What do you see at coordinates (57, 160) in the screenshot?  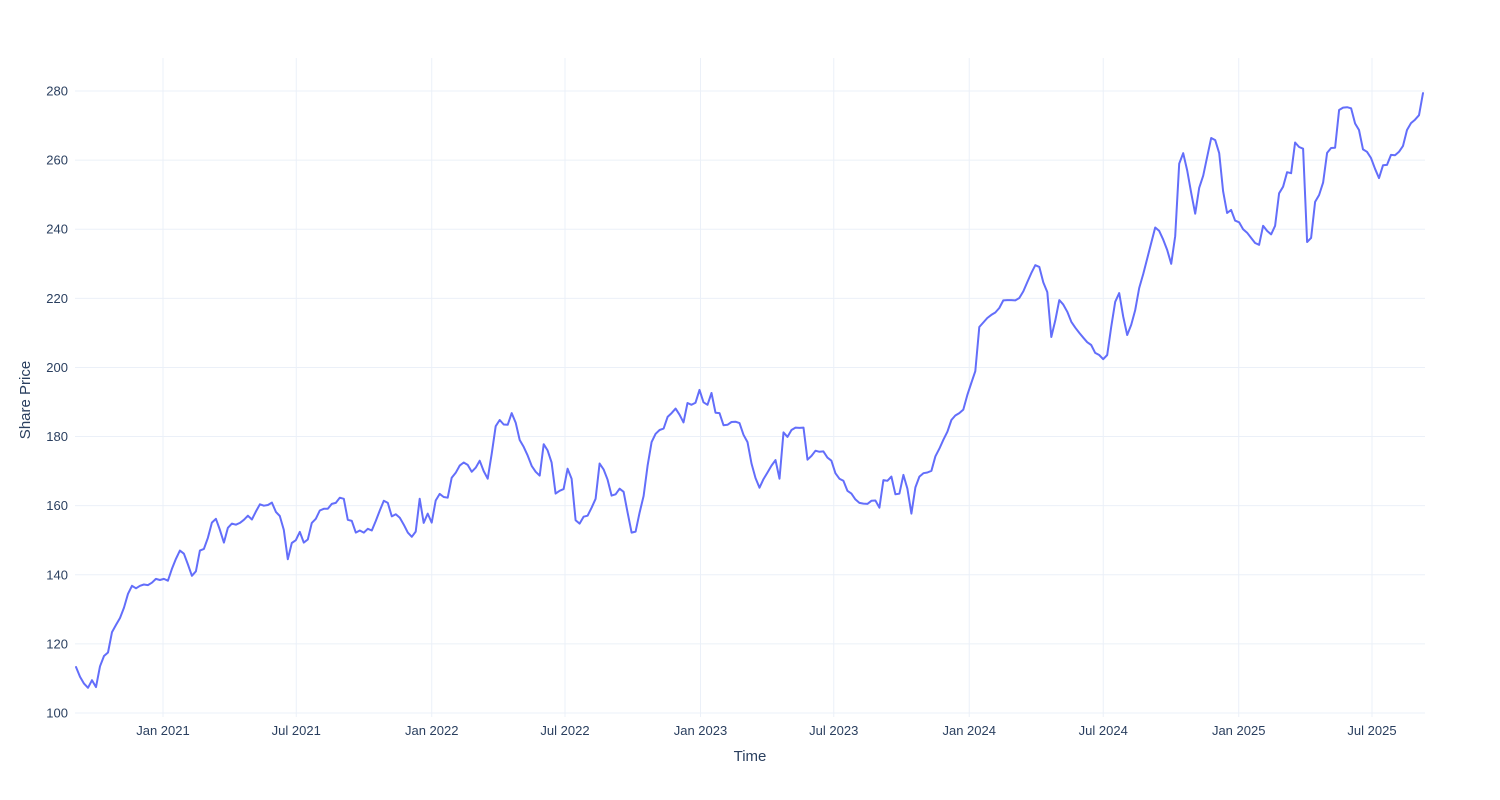 I see `y-tick-label: 260` at bounding box center [57, 160].